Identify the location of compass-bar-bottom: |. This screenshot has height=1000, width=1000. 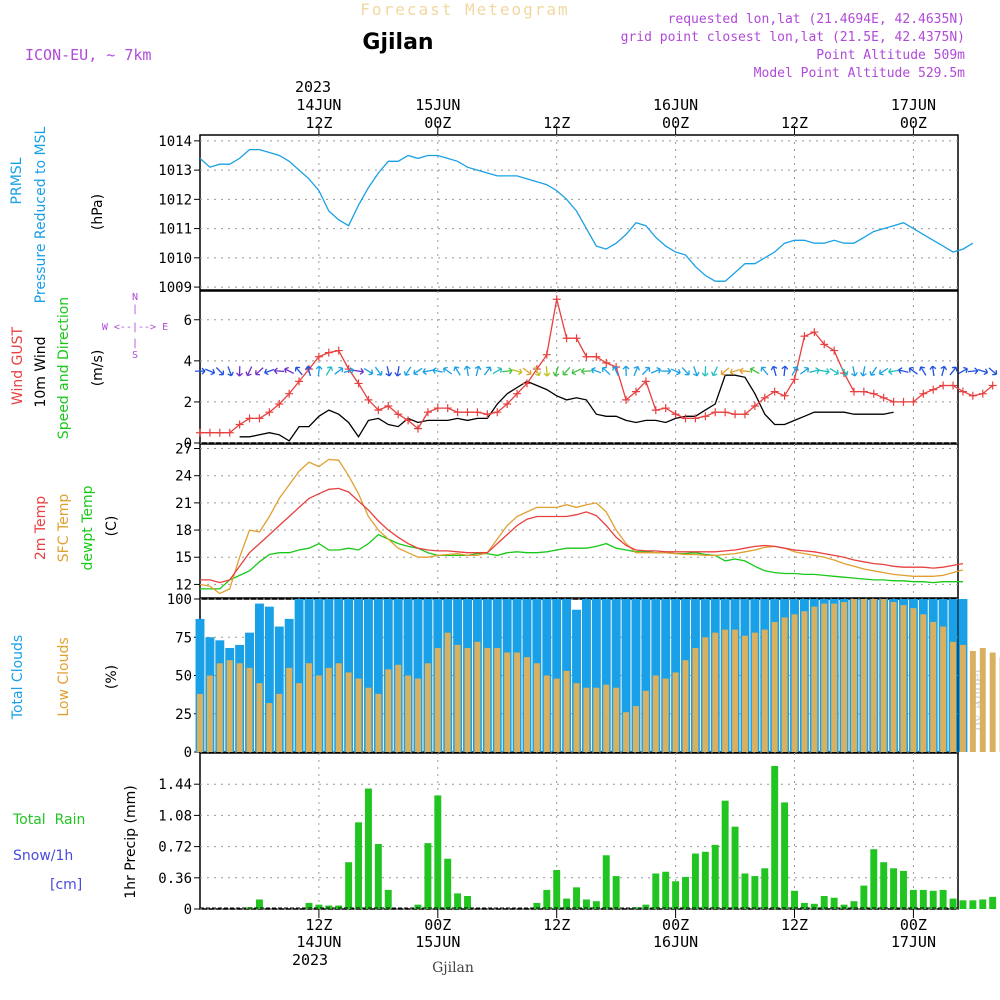
(135, 343).